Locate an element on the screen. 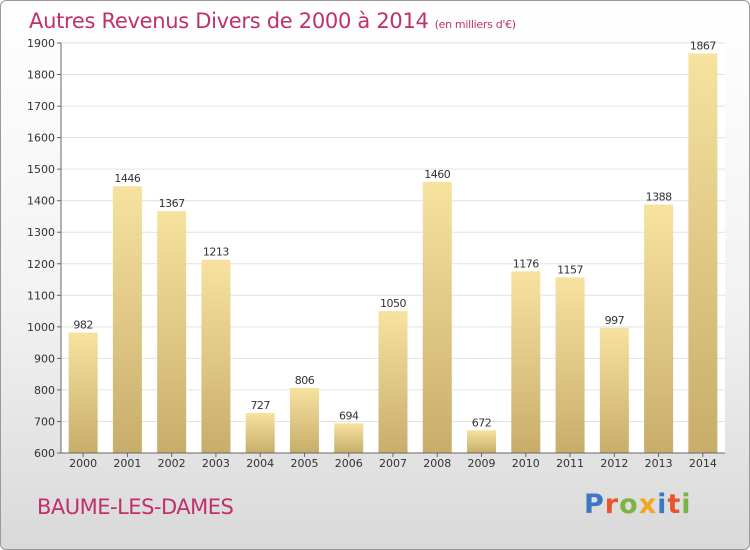 The image size is (750, 550). bar-2009 is located at coordinates (482, 441).